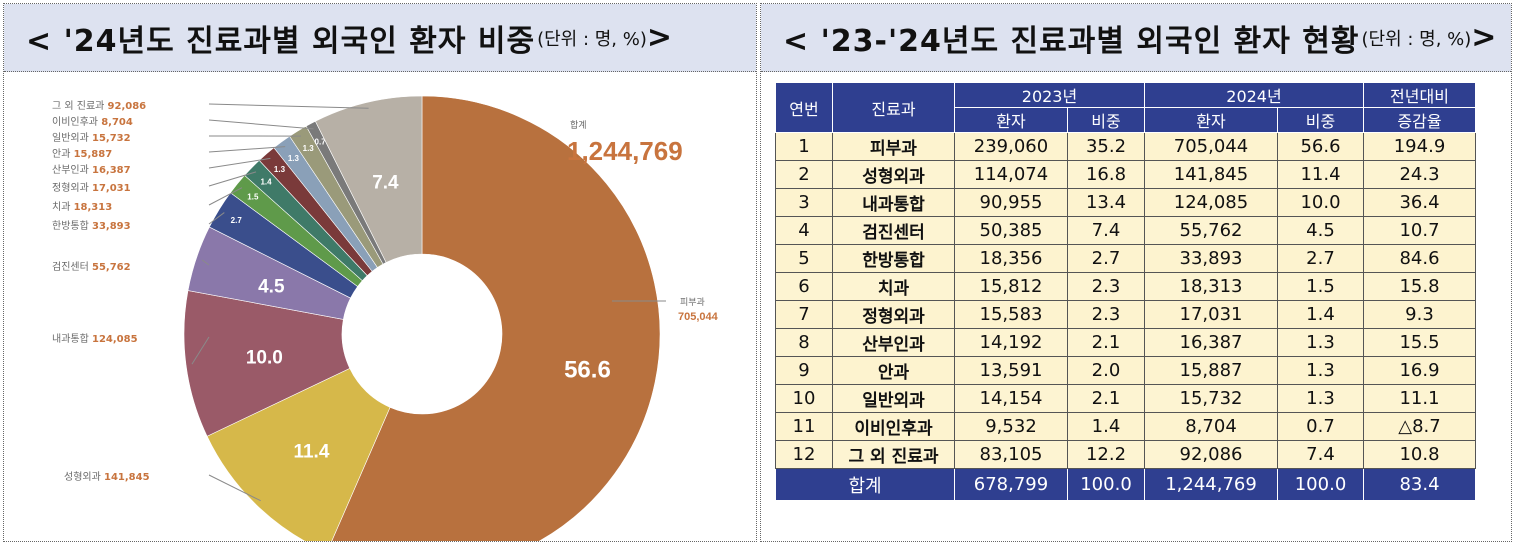 This screenshot has width=1515, height=546. What do you see at coordinates (1320, 286) in the screenshot?
I see `row-2024-share: 1.5` at bounding box center [1320, 286].